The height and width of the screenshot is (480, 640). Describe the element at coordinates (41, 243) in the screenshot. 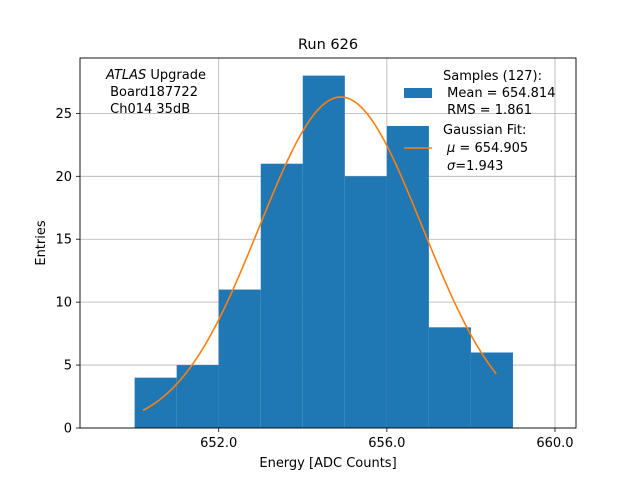

I see `y-axis-label: Entries` at that location.